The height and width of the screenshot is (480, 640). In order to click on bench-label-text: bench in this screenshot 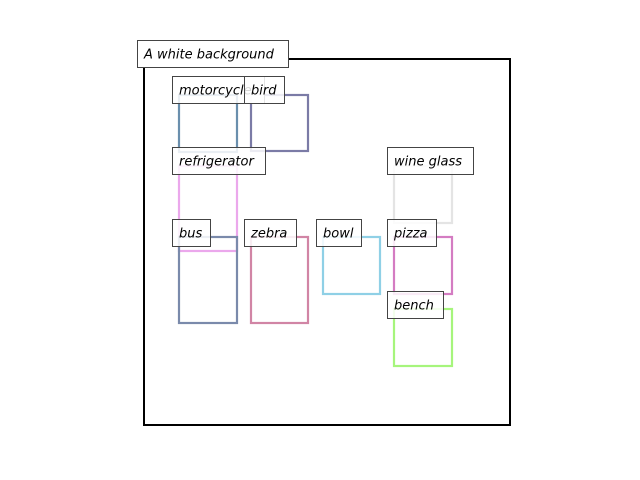, I will do `click(414, 306)`.